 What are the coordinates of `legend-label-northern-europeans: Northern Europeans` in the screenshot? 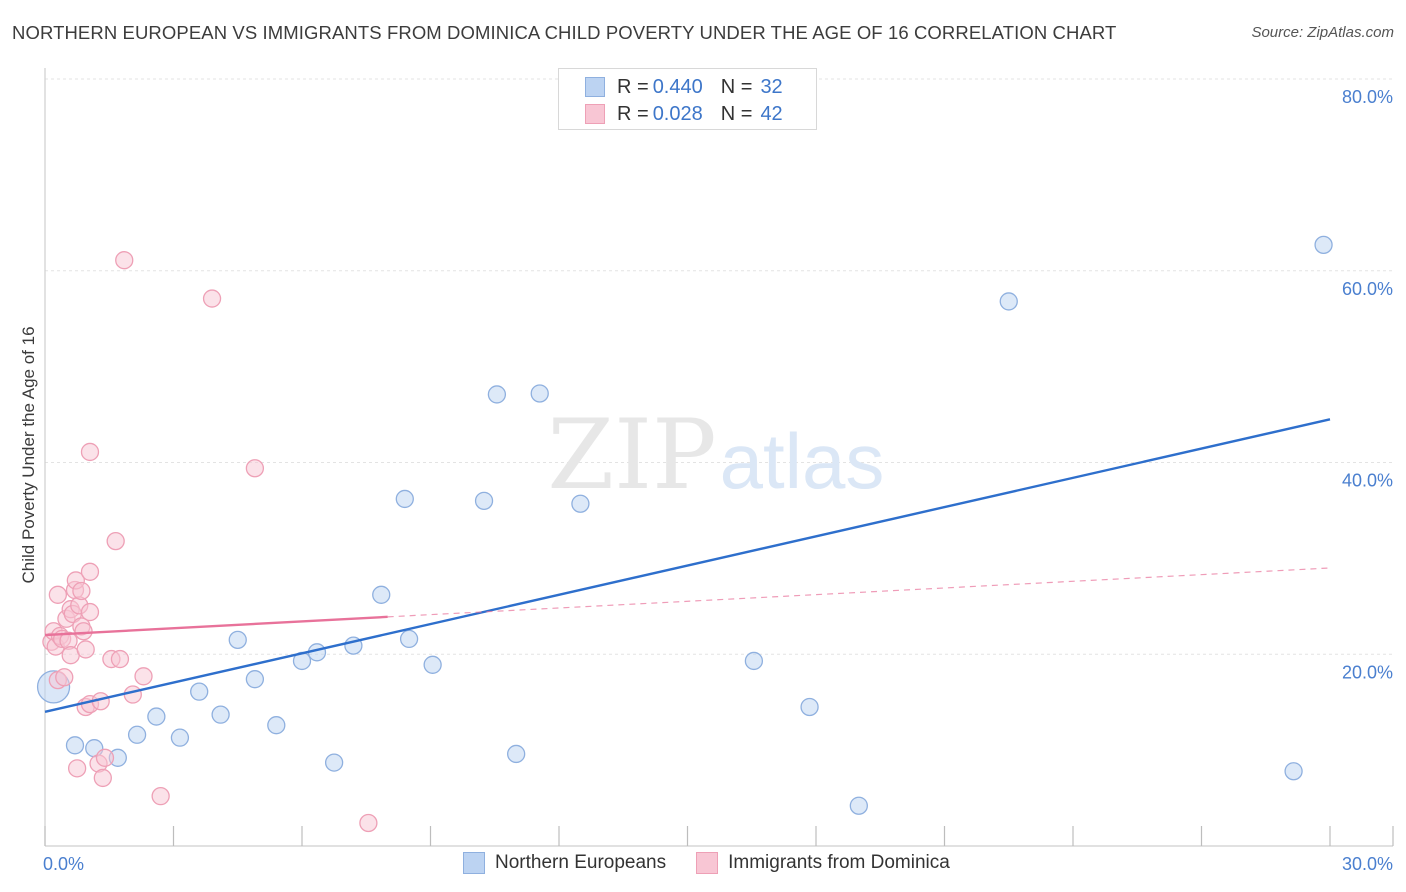 It's located at (581, 862).